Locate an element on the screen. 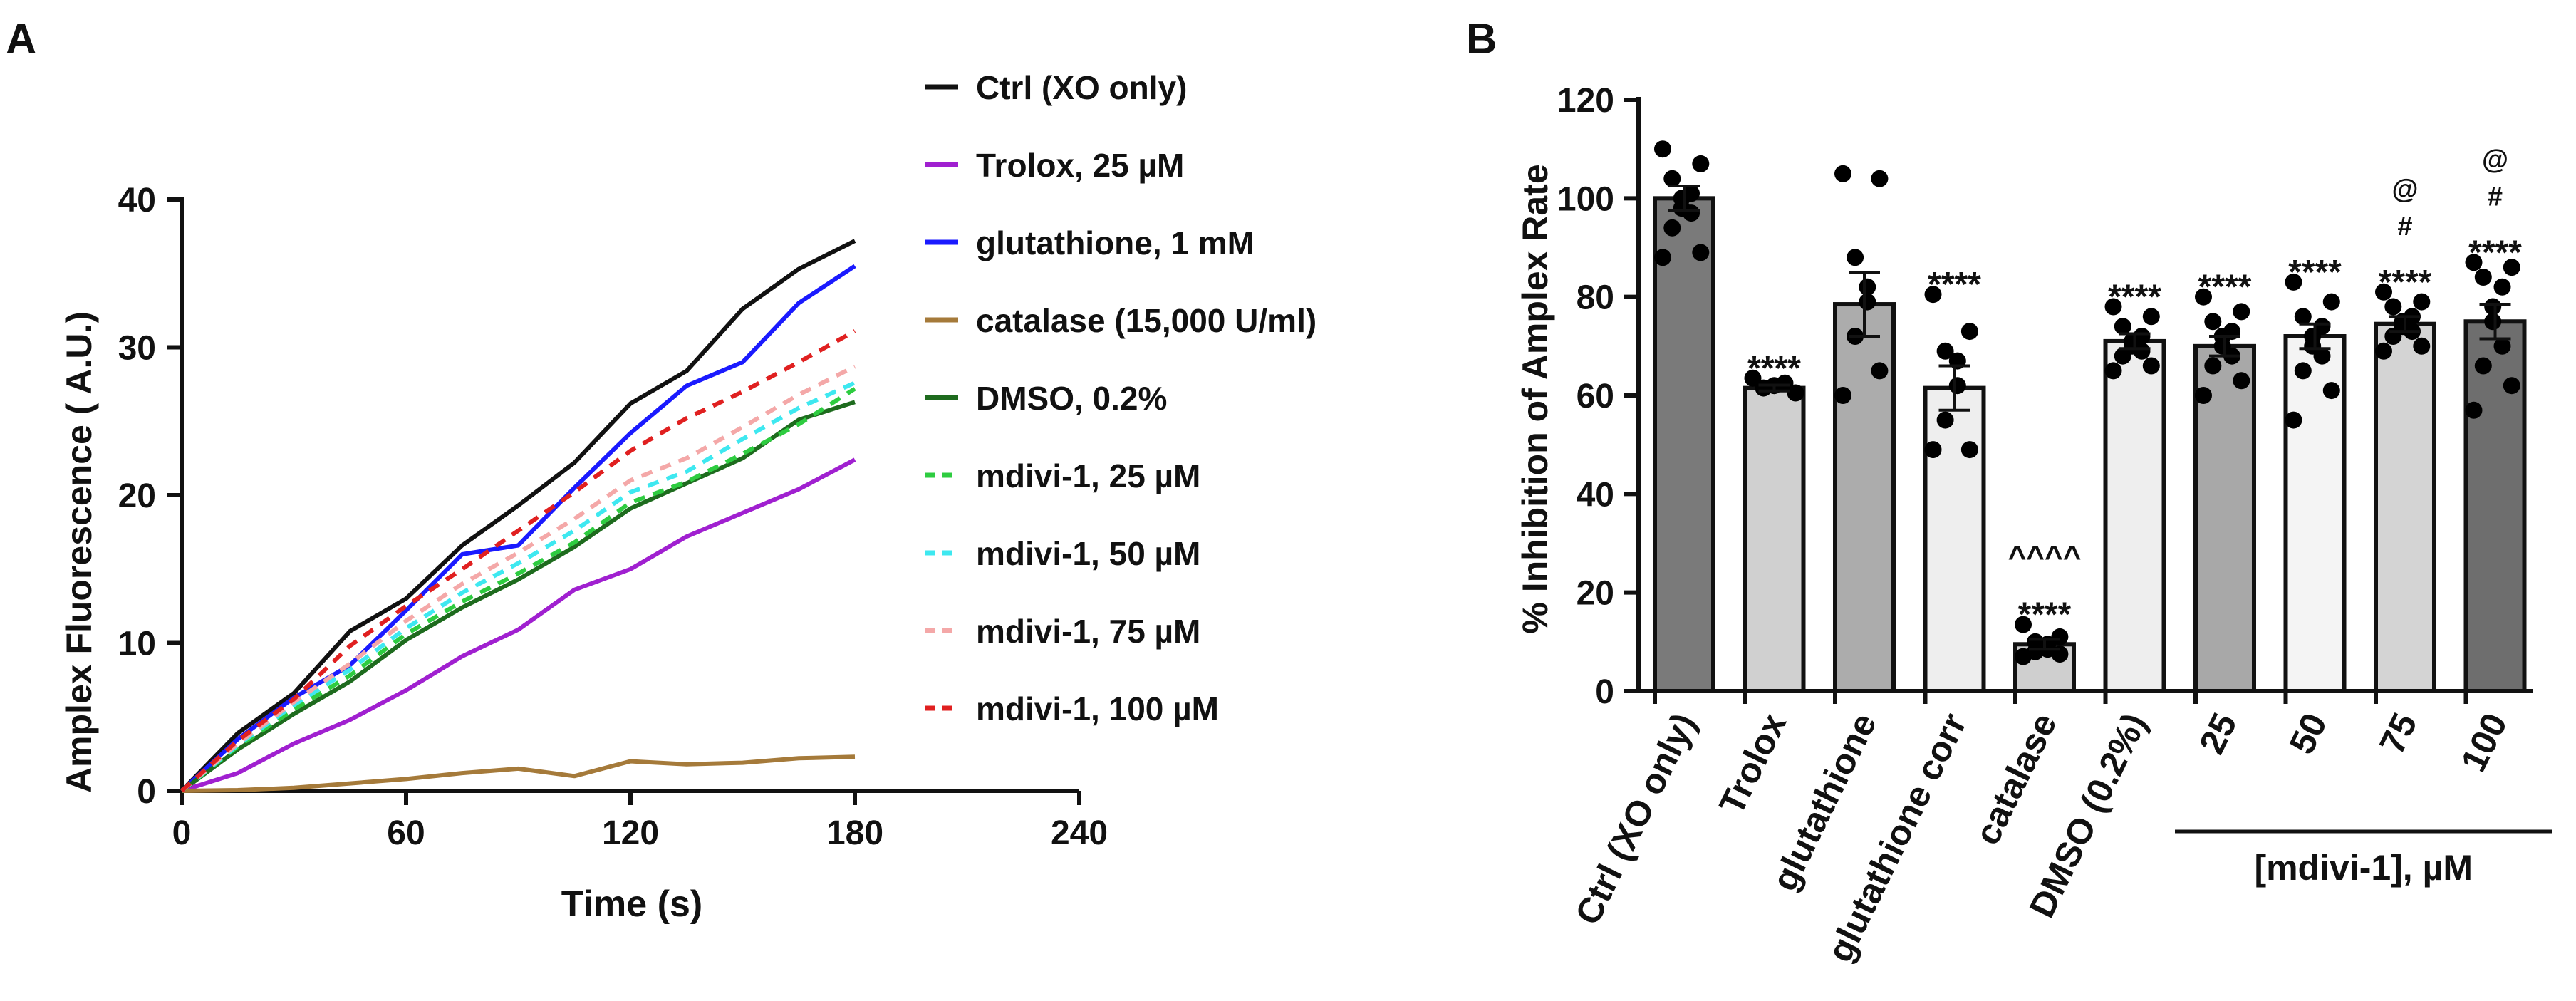 This screenshot has height=1001, width=2576. panel-a-x-tick-label: 240 is located at coordinates (1079, 833).